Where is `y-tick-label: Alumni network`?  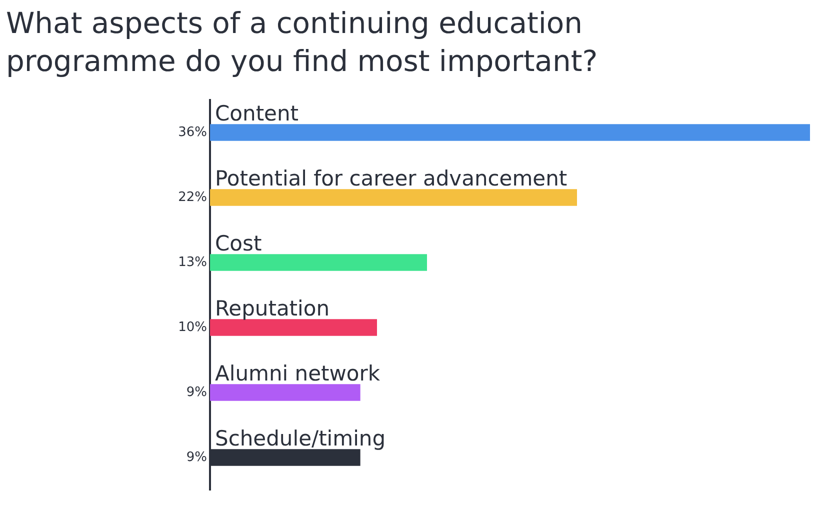
y-tick-label: Alumni network is located at coordinates (298, 374).